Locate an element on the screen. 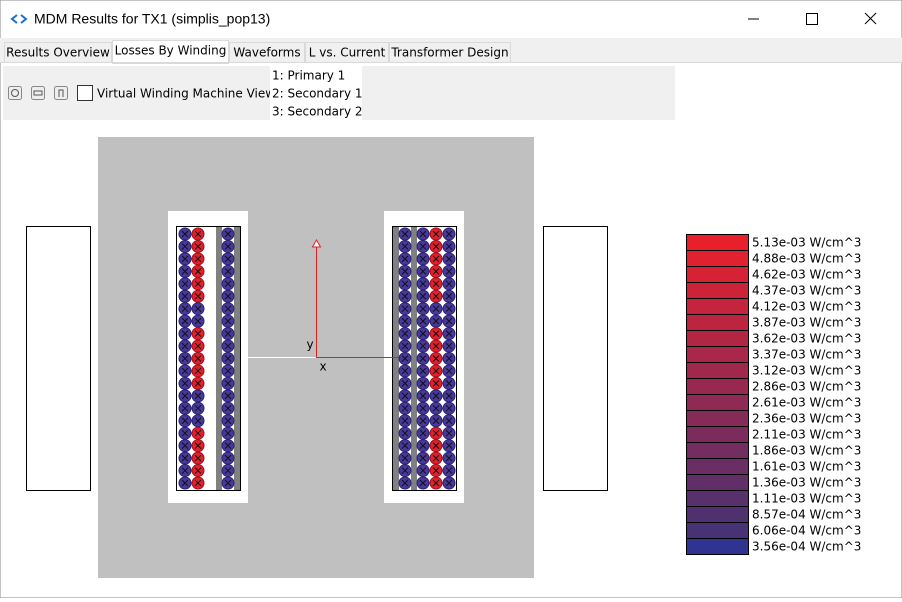 The width and height of the screenshot is (902, 602). checkbox-label: Virtual Winding Machine View is located at coordinates (186, 94).